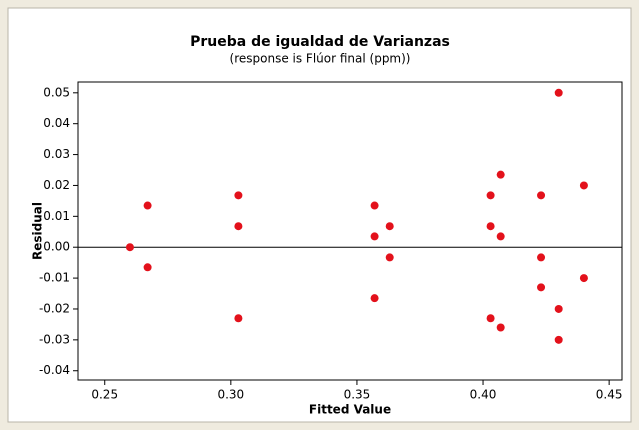 The image size is (639, 430). Describe the element at coordinates (56, 247) in the screenshot. I see `y-tick-label: 0.00` at that location.